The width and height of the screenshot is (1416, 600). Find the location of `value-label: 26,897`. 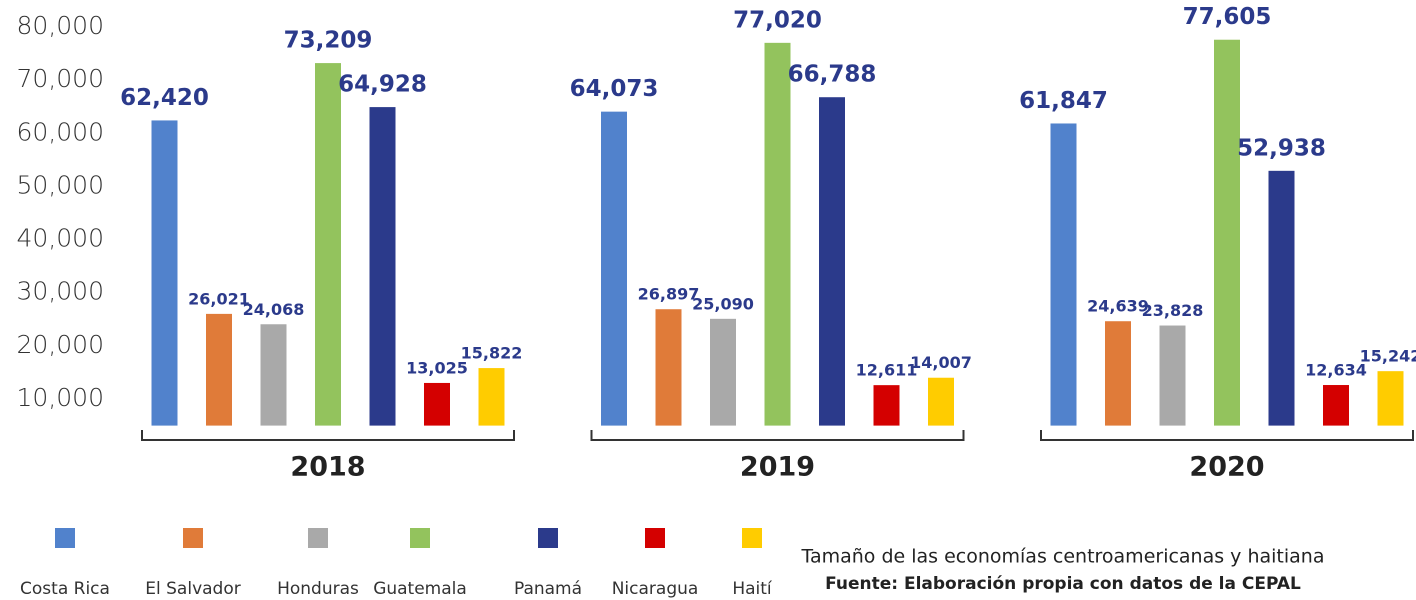

value-label: 26,897 is located at coordinates (669, 294).